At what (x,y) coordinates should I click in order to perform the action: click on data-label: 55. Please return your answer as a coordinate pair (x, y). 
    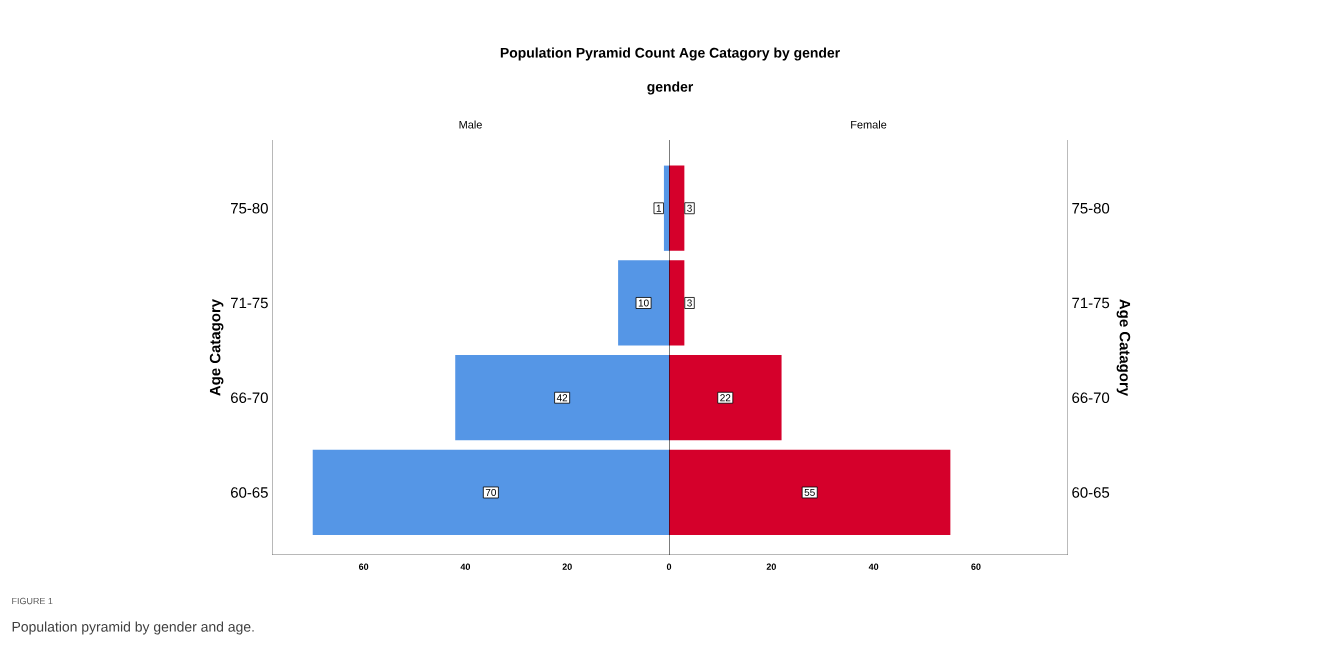
    Looking at the image, I should click on (809, 492).